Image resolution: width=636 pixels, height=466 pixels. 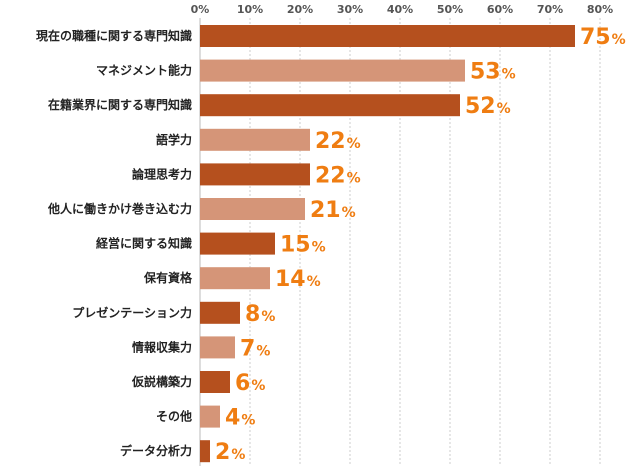 What do you see at coordinates (450, 9) in the screenshot?
I see `x-tick-label: 50%` at bounding box center [450, 9].